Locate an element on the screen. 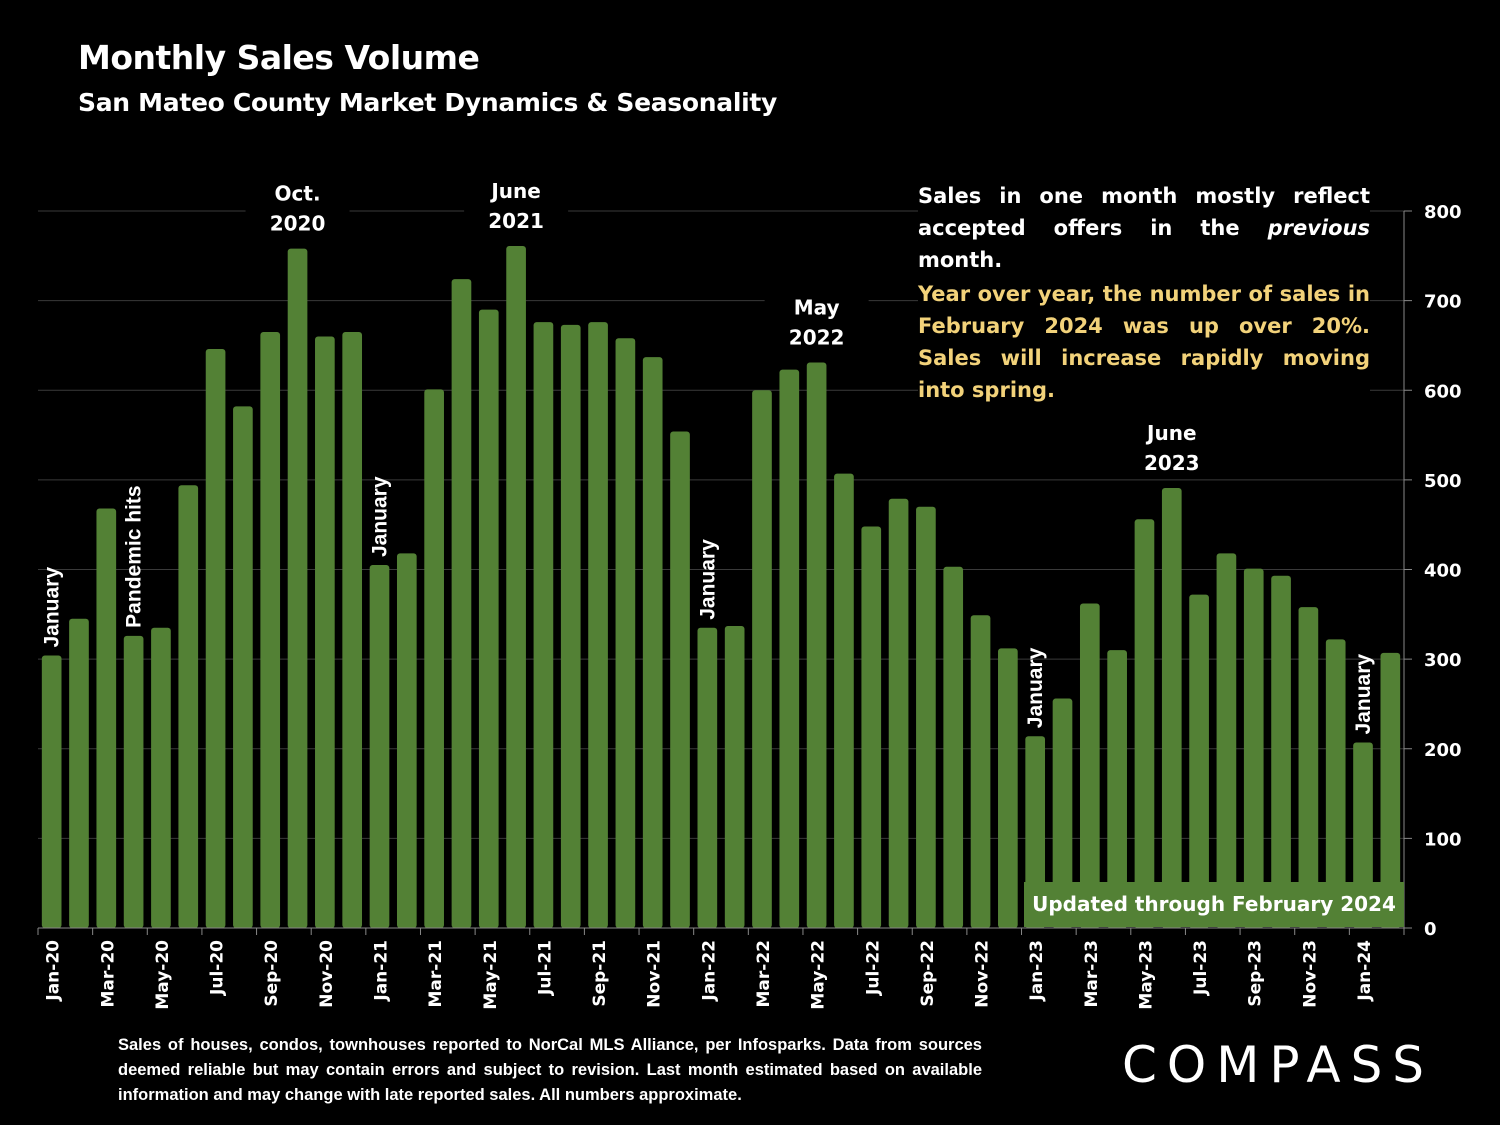  updated-badge: Updated through February 2024 is located at coordinates (1214, 904).